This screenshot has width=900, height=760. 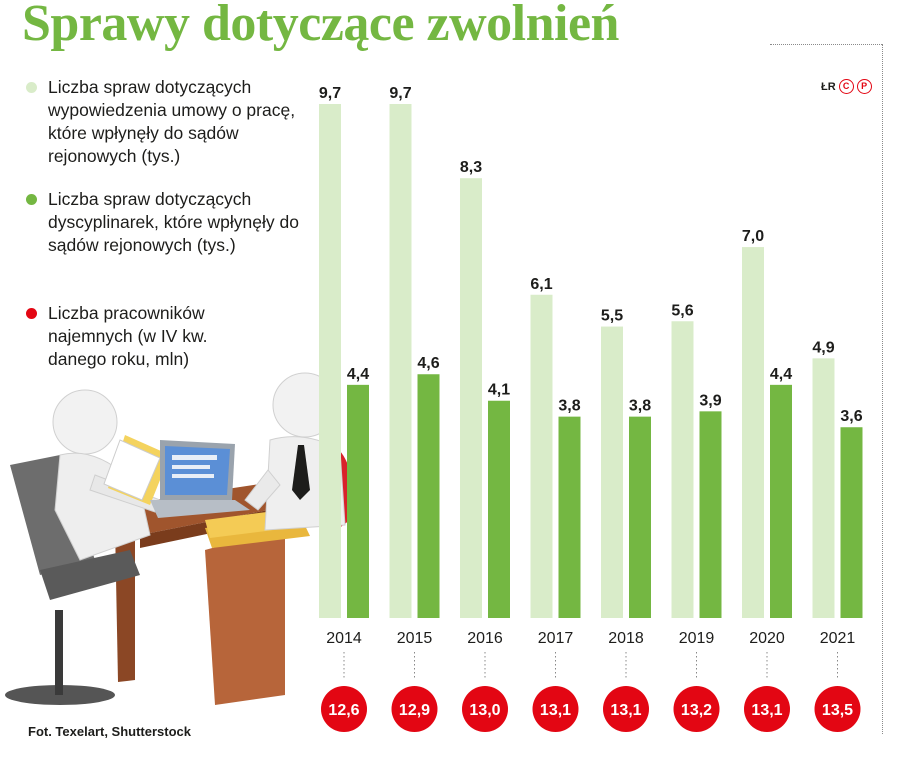 What do you see at coordinates (541, 284) in the screenshot?
I see `data-label-dismissals: 6,1` at bounding box center [541, 284].